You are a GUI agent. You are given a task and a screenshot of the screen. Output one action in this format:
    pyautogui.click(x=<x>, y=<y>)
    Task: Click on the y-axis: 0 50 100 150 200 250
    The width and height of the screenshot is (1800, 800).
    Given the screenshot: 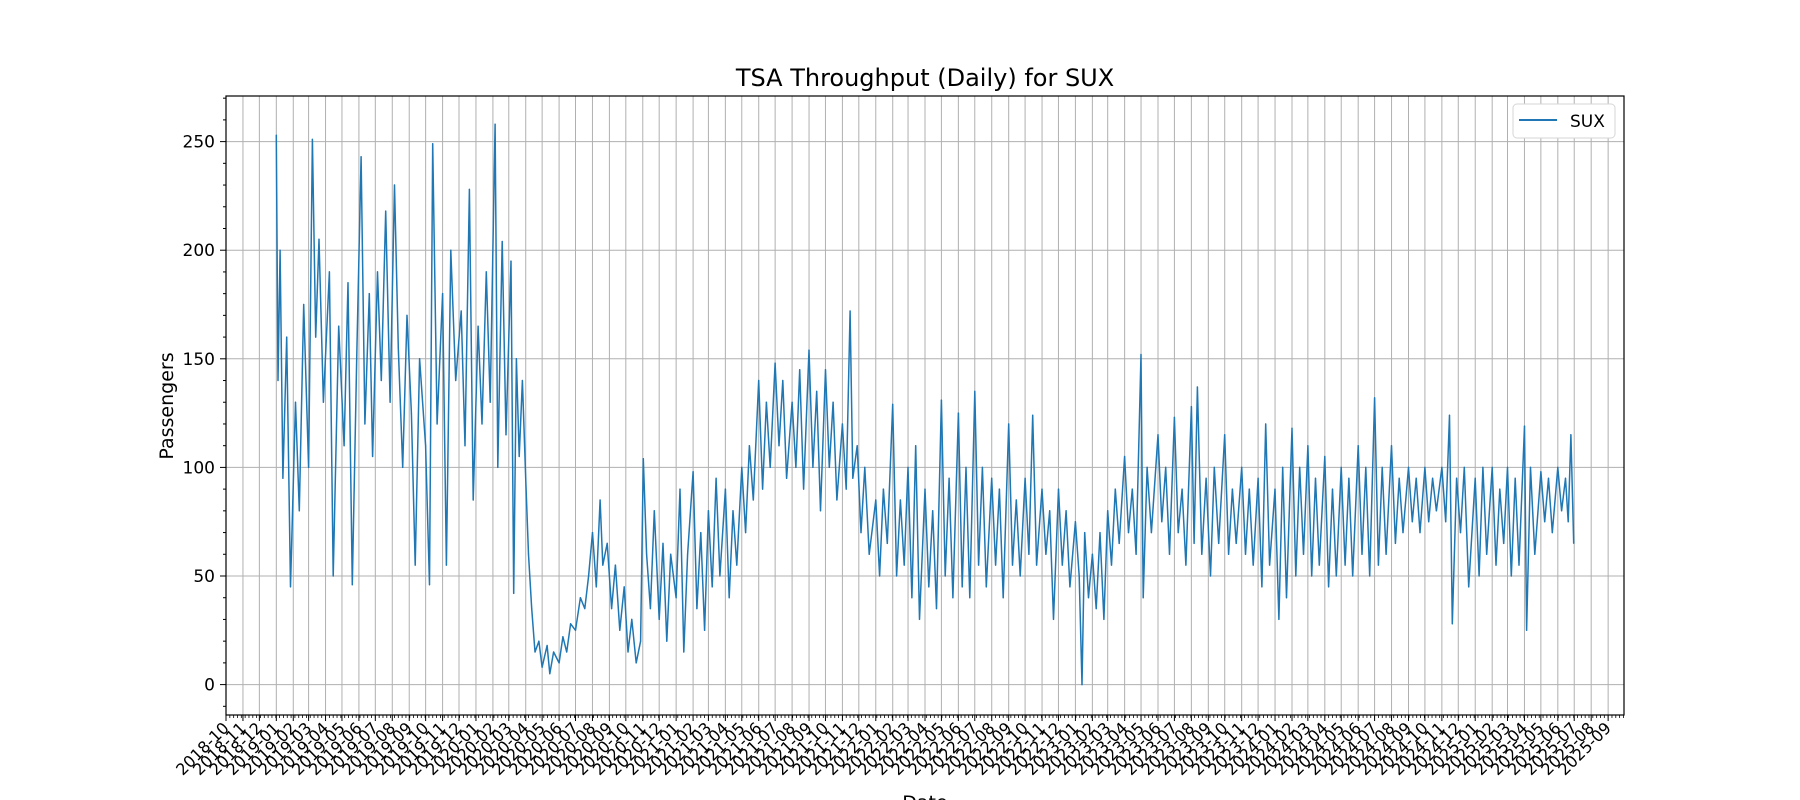 What is the action you would take?
    pyautogui.click(x=204, y=402)
    